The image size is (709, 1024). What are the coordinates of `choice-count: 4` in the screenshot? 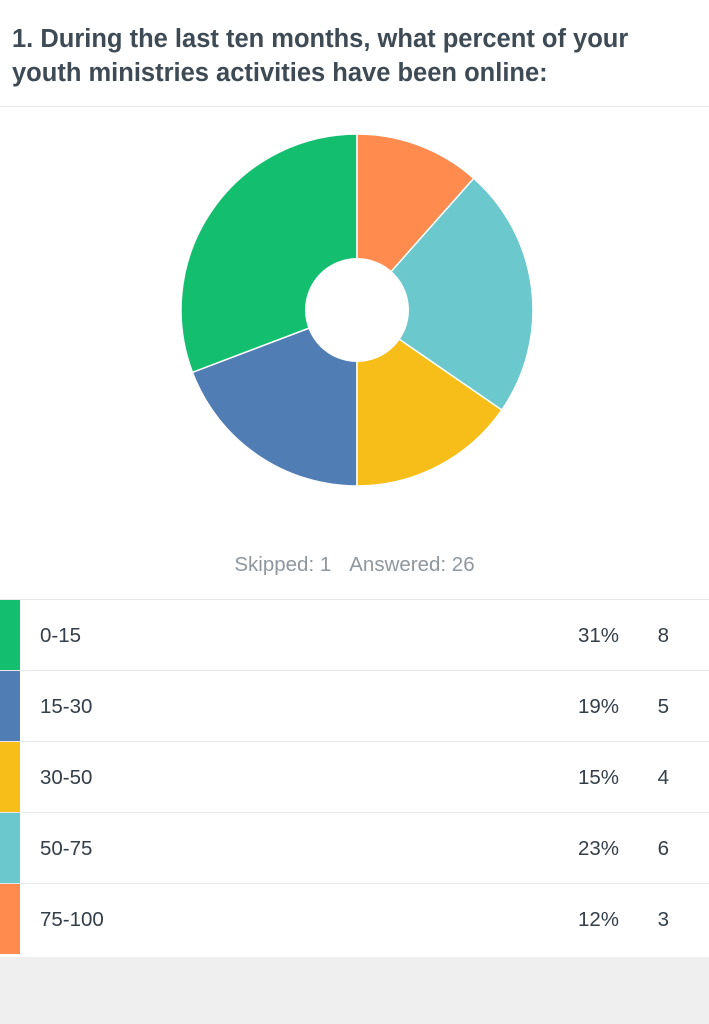 It's located at (663, 777).